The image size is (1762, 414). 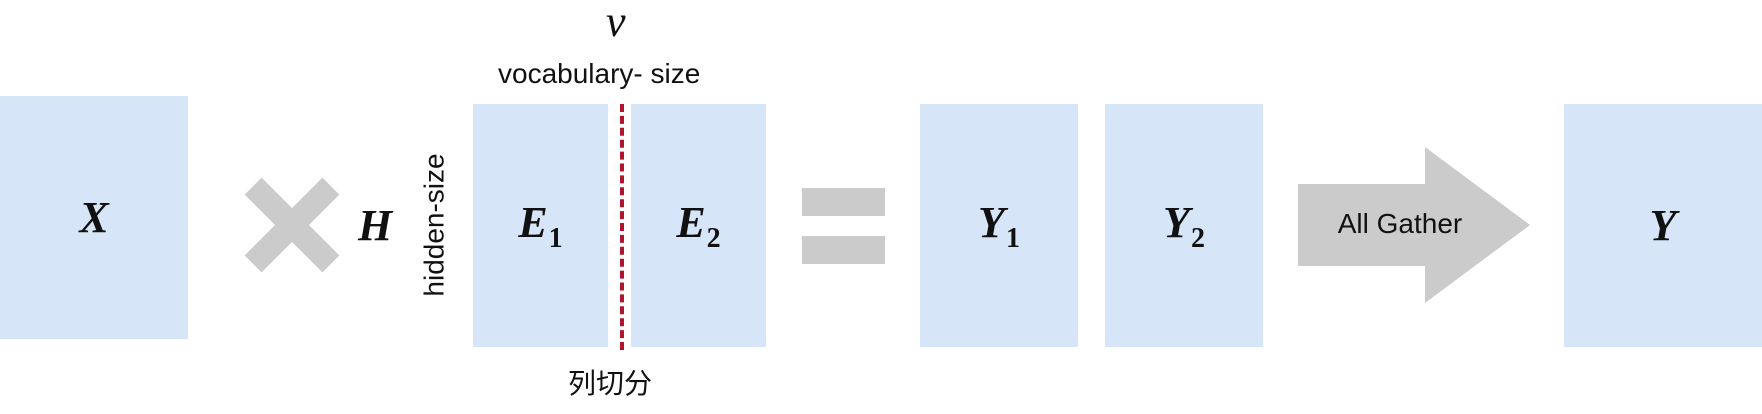 I want to click on matrix-e2-box: E2, so click(x=698, y=225).